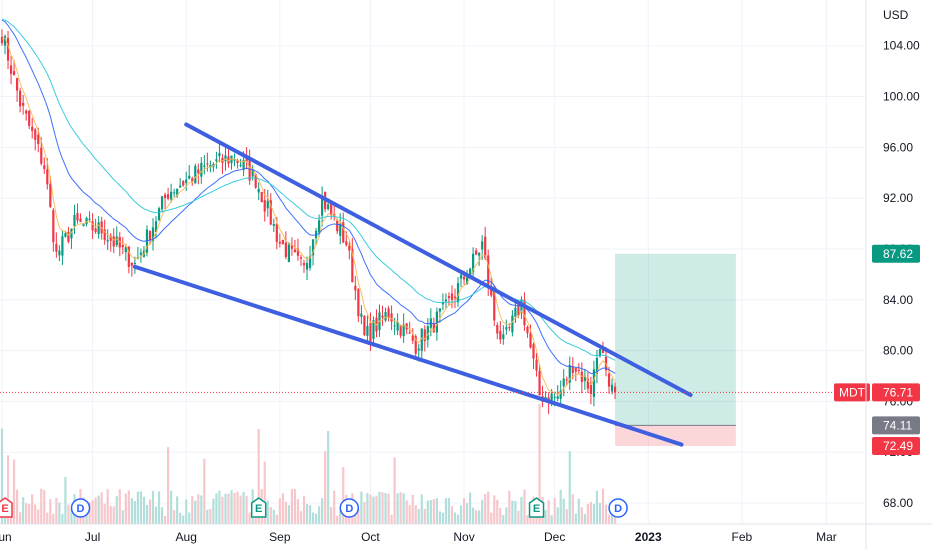 This screenshot has width=932, height=555. Describe the element at coordinates (466, 537) in the screenshot. I see `time-axis-bg` at that location.